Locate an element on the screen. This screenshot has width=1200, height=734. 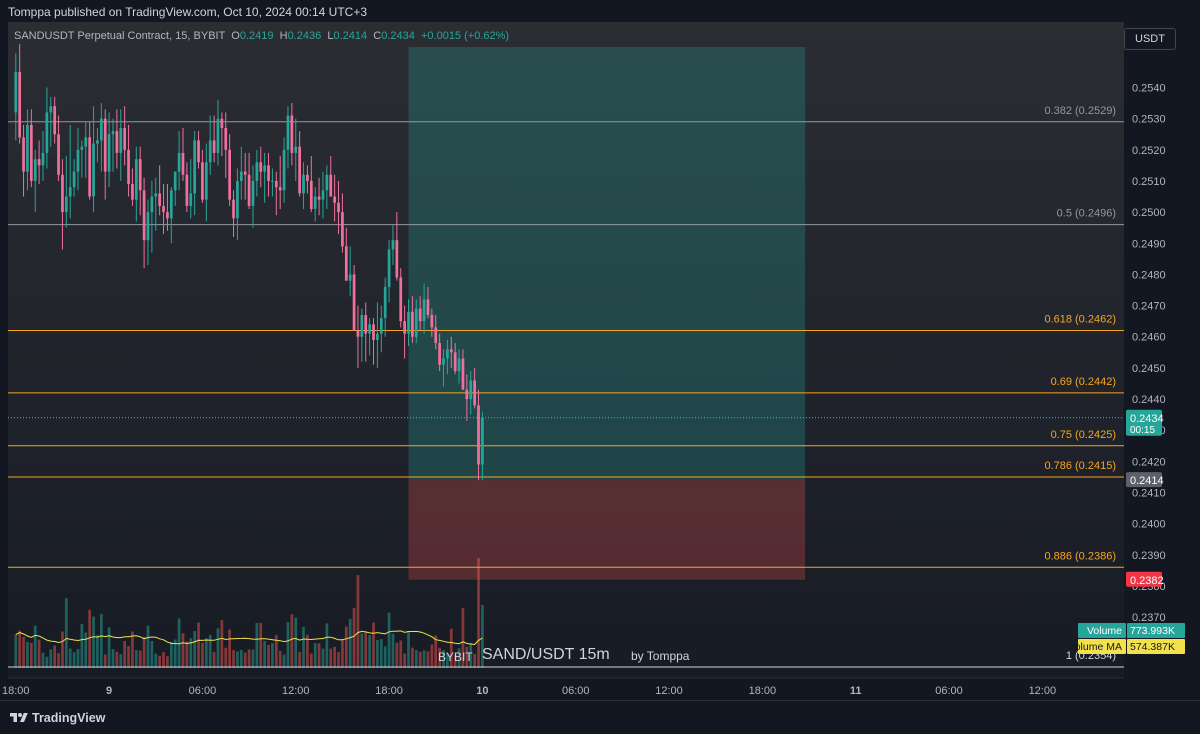
x-tick-label: 9 is located at coordinates (109, 691).